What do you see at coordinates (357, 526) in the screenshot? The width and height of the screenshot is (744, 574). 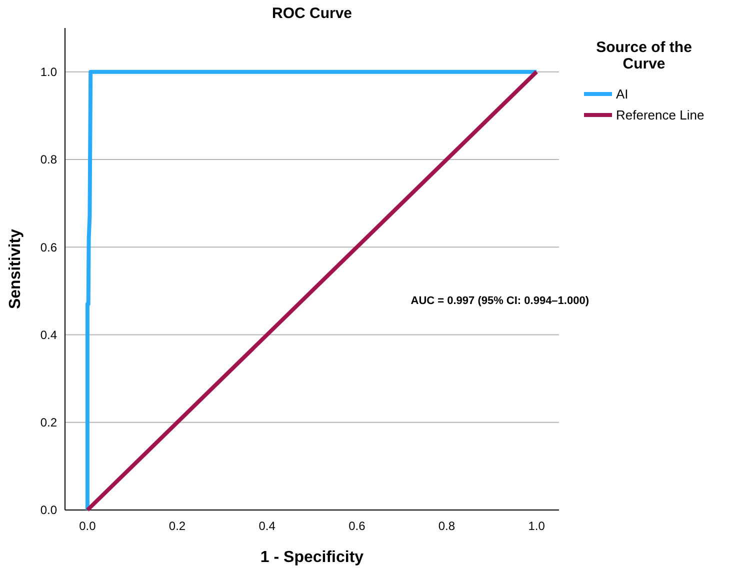 I see `x-tick-label: 0.6` at bounding box center [357, 526].